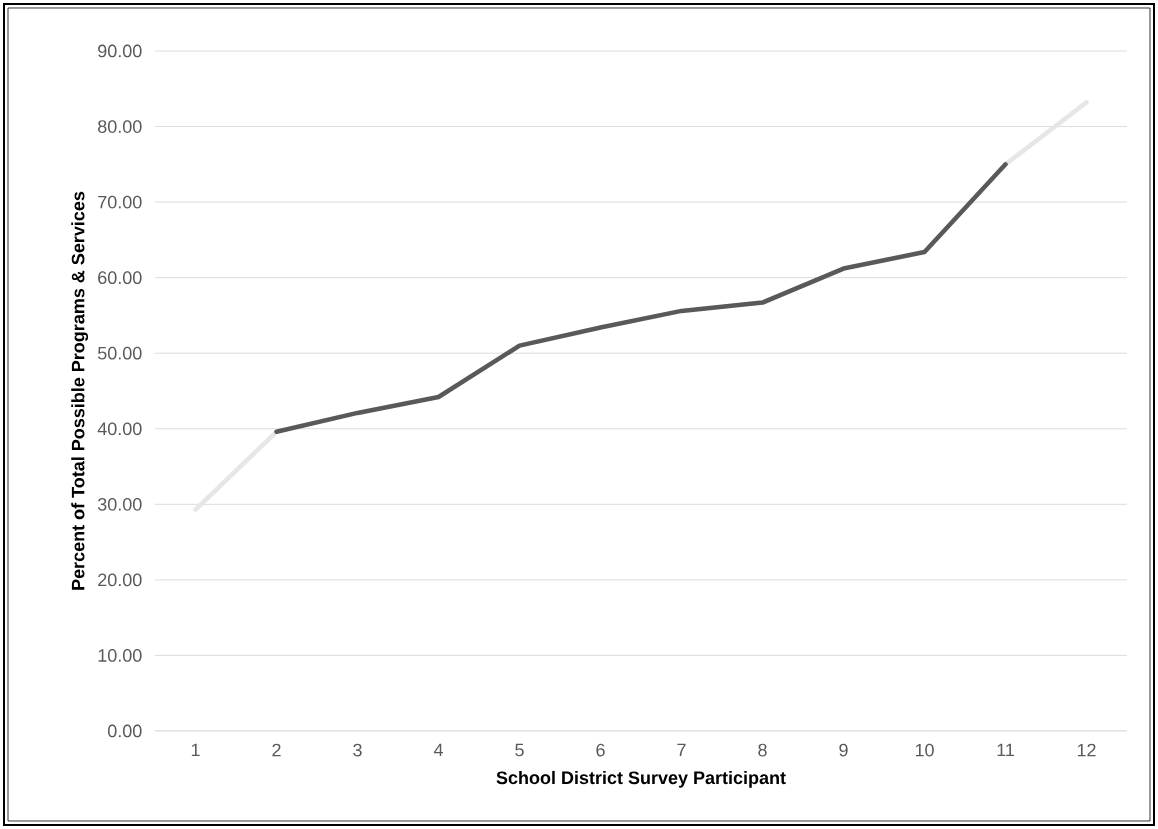 The width and height of the screenshot is (1158, 829). What do you see at coordinates (120, 51) in the screenshot?
I see `y-tick-label: 90.00` at bounding box center [120, 51].